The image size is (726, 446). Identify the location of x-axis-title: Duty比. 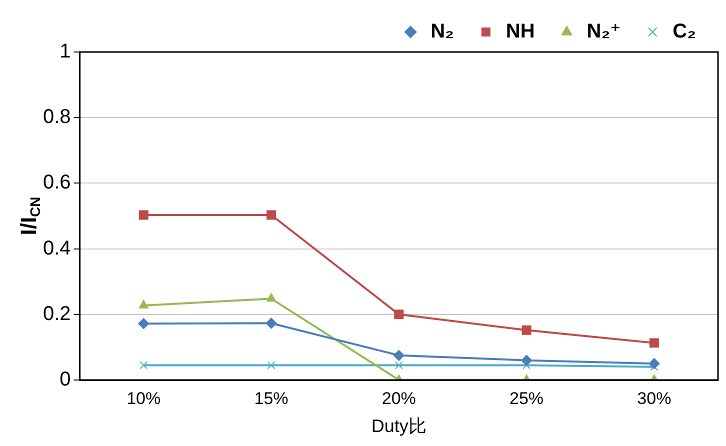
(398, 426).